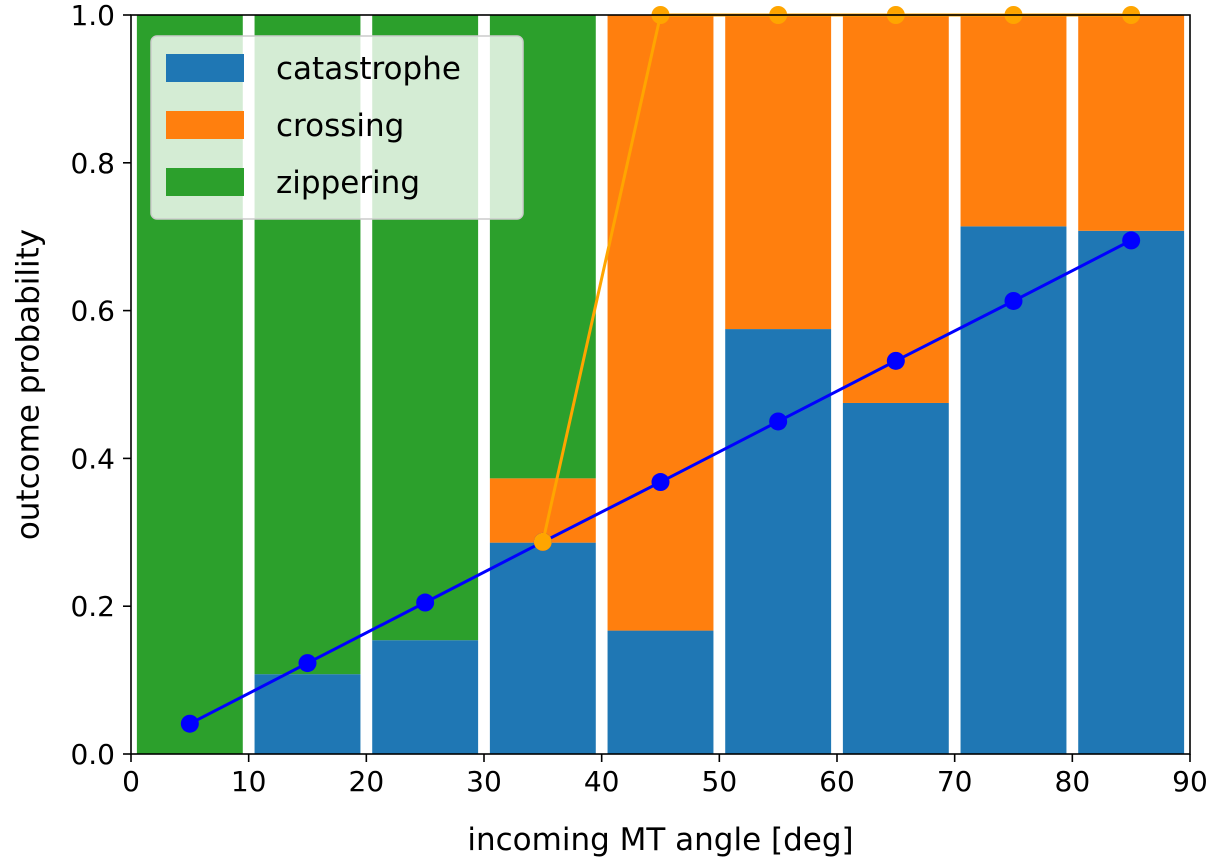 The image size is (1217, 860). I want to click on x-tick-label-20: 20, so click(367, 781).